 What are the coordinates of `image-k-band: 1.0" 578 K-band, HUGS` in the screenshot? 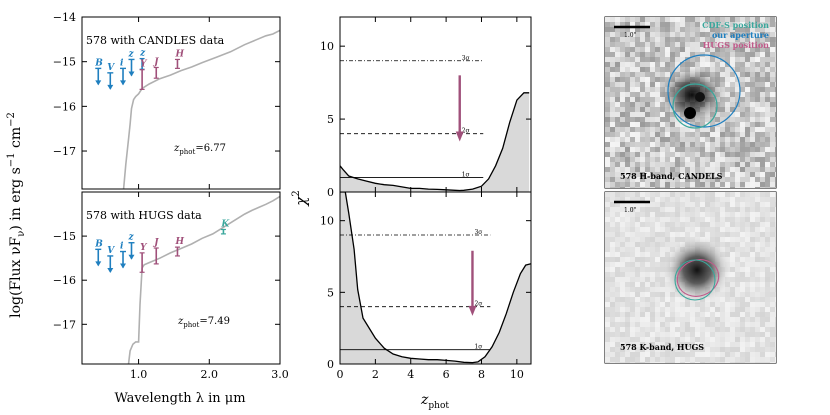 It's located at (690, 277).